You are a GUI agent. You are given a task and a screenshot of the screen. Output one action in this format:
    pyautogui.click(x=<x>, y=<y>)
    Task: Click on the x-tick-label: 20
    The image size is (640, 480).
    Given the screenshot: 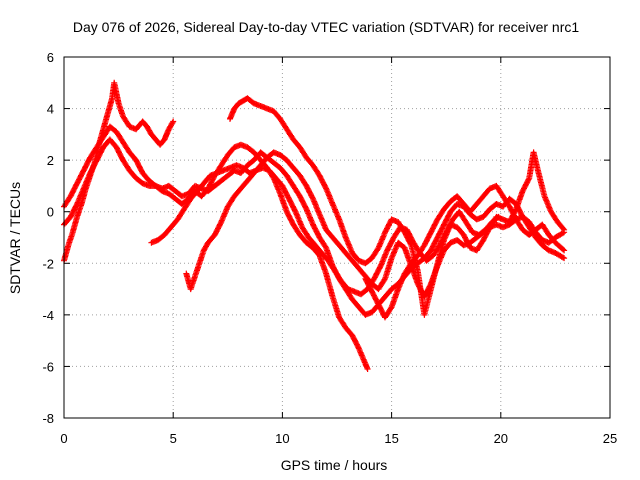 What is the action you would take?
    pyautogui.click(x=501, y=438)
    